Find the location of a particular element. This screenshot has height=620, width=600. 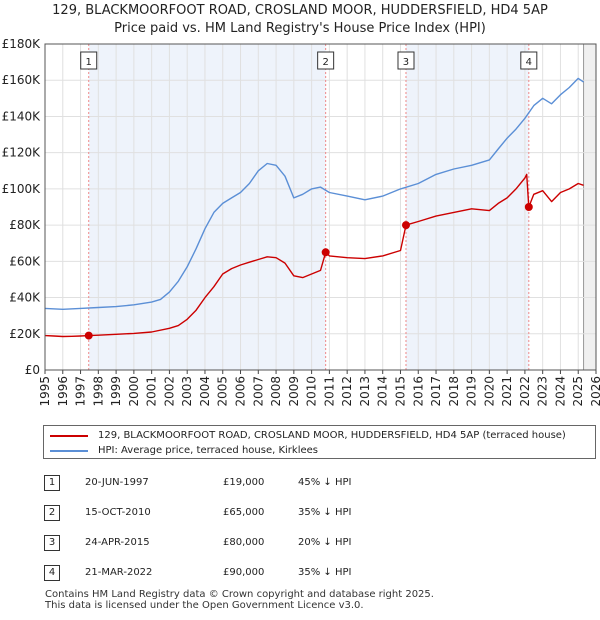

transaction-date: 20-JUN-1997 is located at coordinates (117, 482).